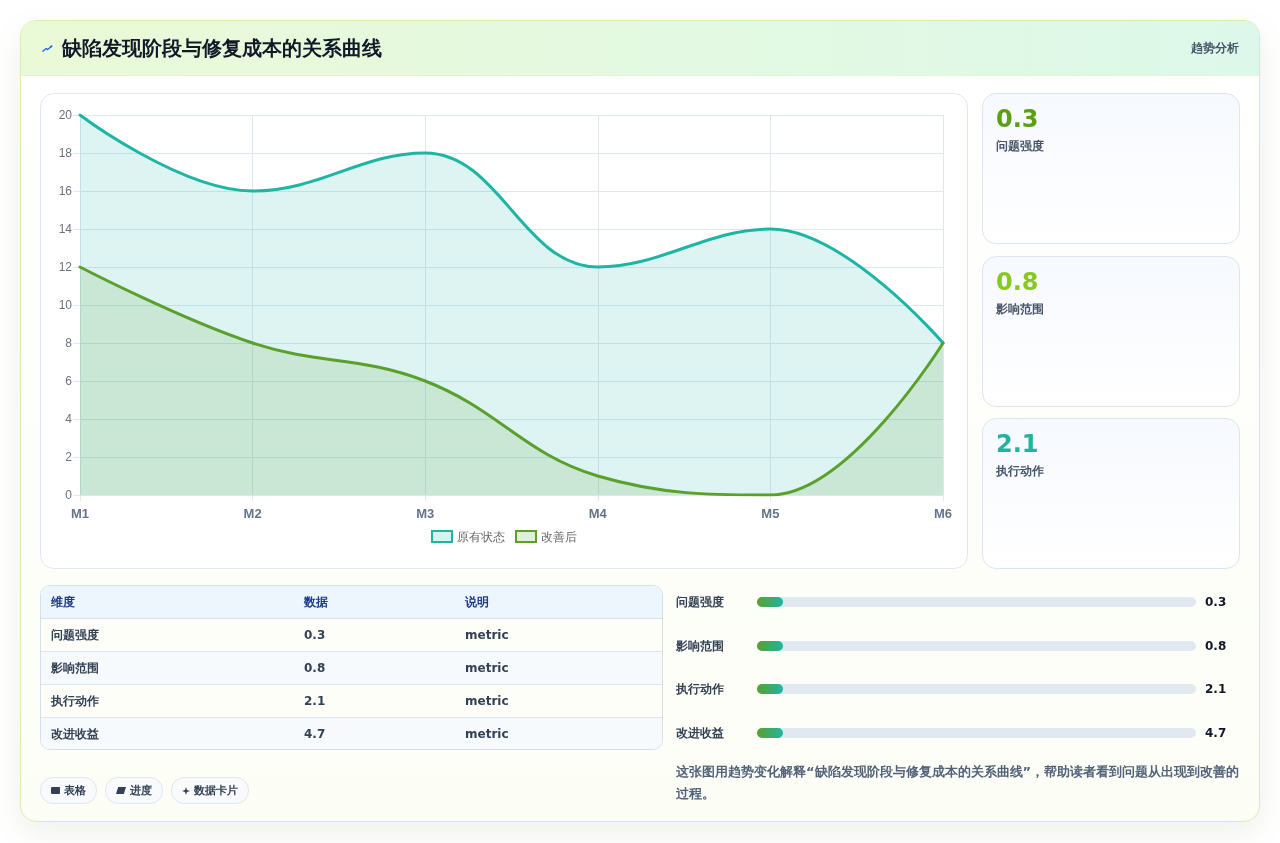  I want to click on text: 说明, so click(477, 602).